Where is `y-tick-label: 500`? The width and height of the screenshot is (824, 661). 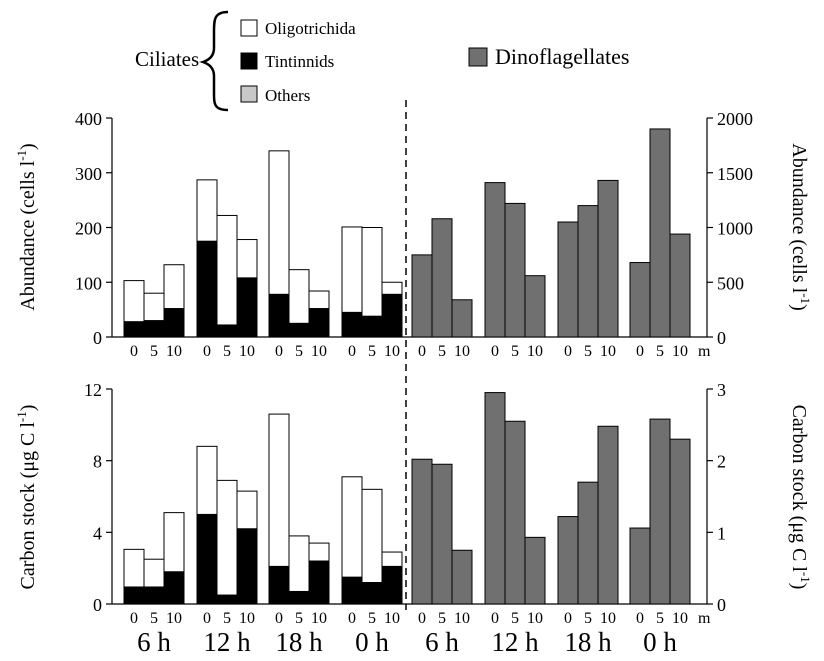
y-tick-label: 500 is located at coordinates (730, 283).